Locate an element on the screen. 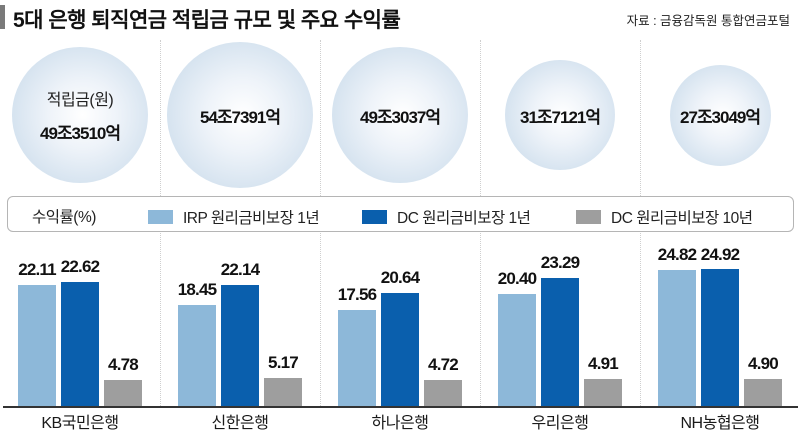 The height and width of the screenshot is (434, 800). bar-group-kb: 22.11 22.62 4.78 KB국민은행 is located at coordinates (80, 335).